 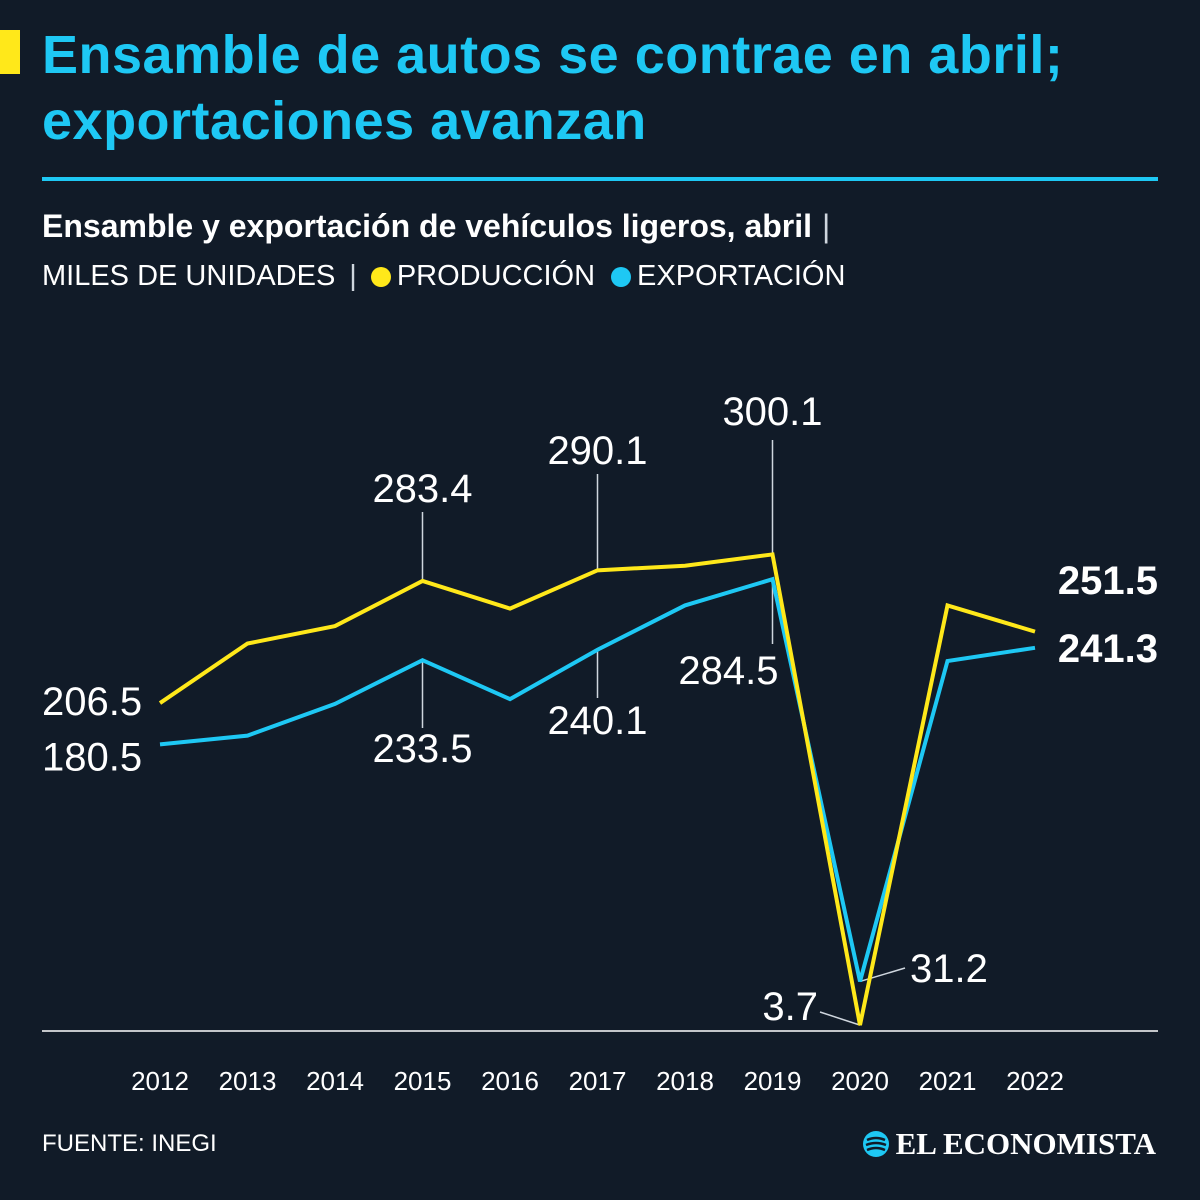 I want to click on data-label-exportacion-2012: 180.5, so click(x=92, y=757).